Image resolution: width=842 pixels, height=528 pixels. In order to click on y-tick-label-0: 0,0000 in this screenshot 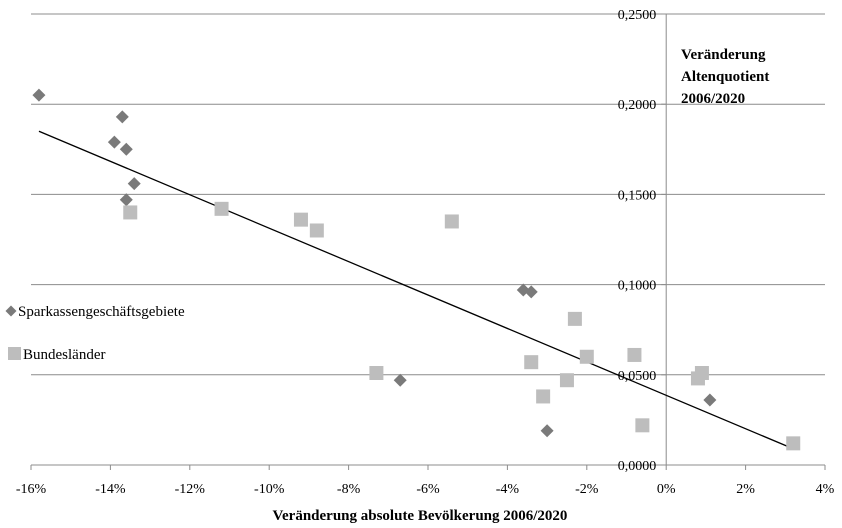, I will do `click(637, 466)`.